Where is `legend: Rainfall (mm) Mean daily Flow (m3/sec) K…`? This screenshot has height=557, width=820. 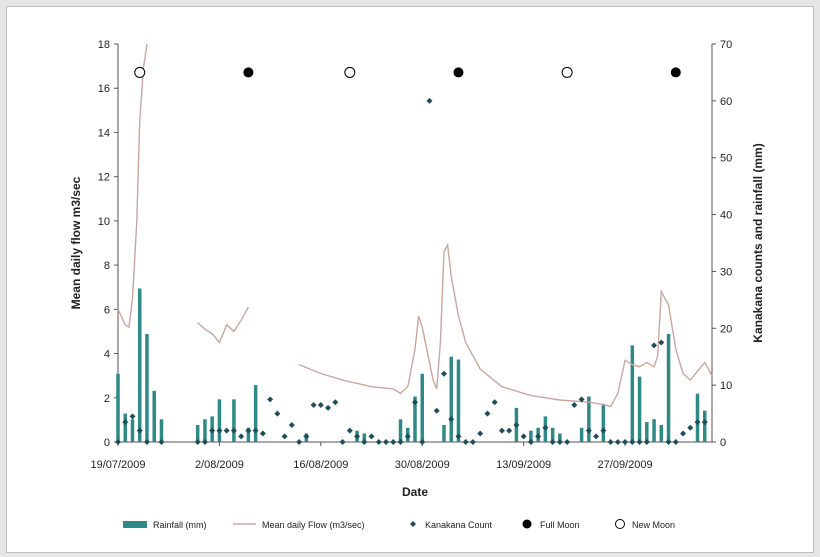
legend: Rainfall (mm) Mean daily Flow (m3/sec) K… is located at coordinates (399, 524).